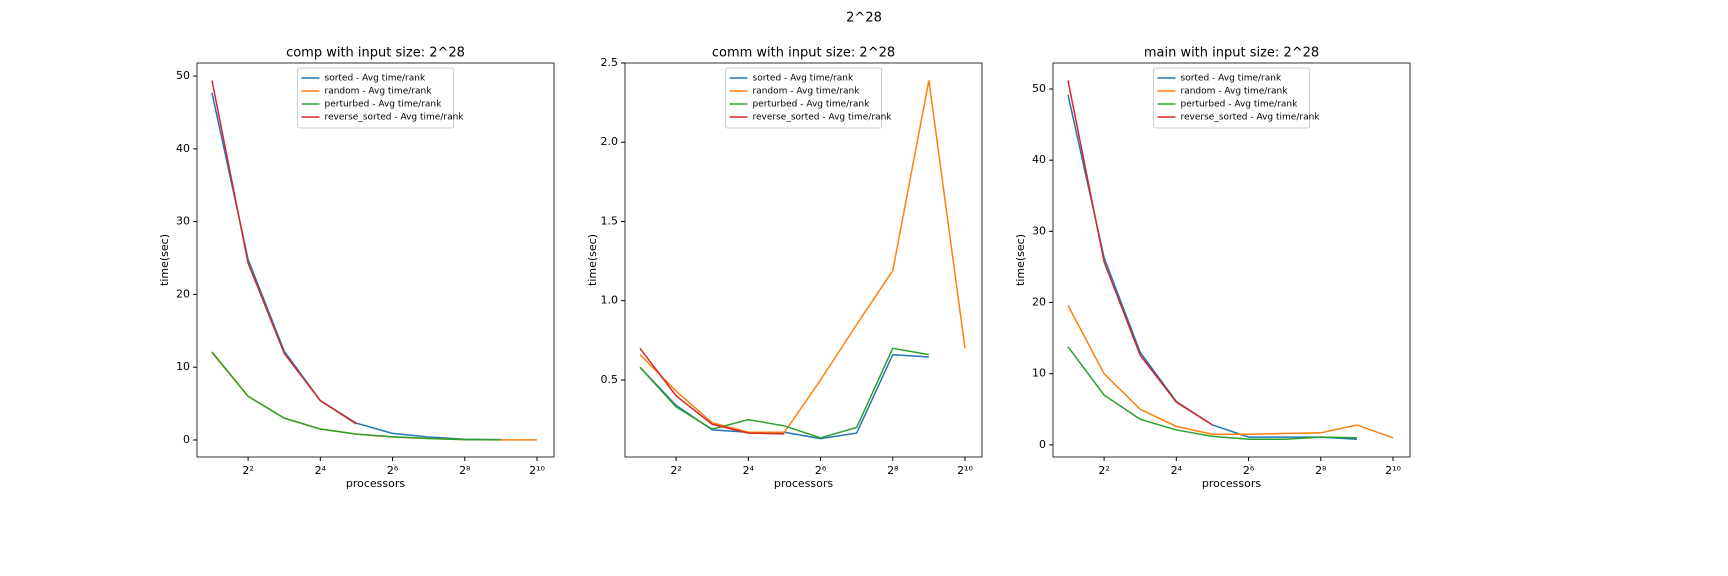  Describe the element at coordinates (610, 141) in the screenshot. I see `y-tick-label: 2.0` at that location.